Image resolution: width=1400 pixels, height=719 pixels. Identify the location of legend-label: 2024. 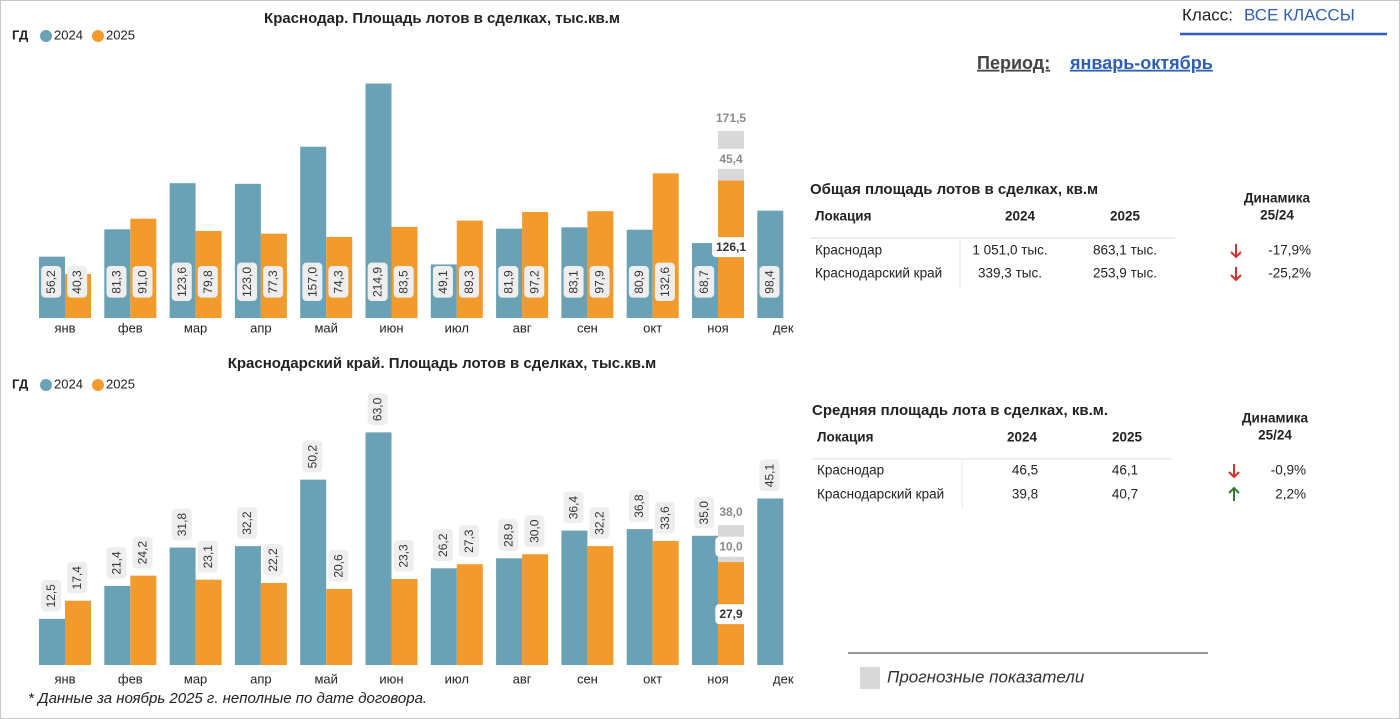
(68, 383).